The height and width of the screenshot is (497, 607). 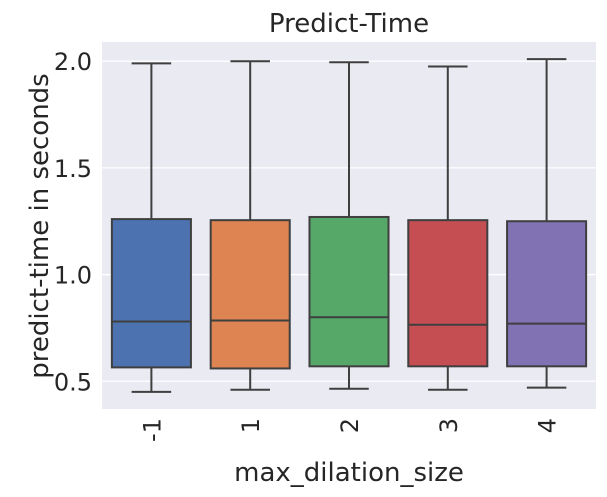 What do you see at coordinates (349, 473) in the screenshot?
I see `x-axis-title: max_dilation_size` at bounding box center [349, 473].